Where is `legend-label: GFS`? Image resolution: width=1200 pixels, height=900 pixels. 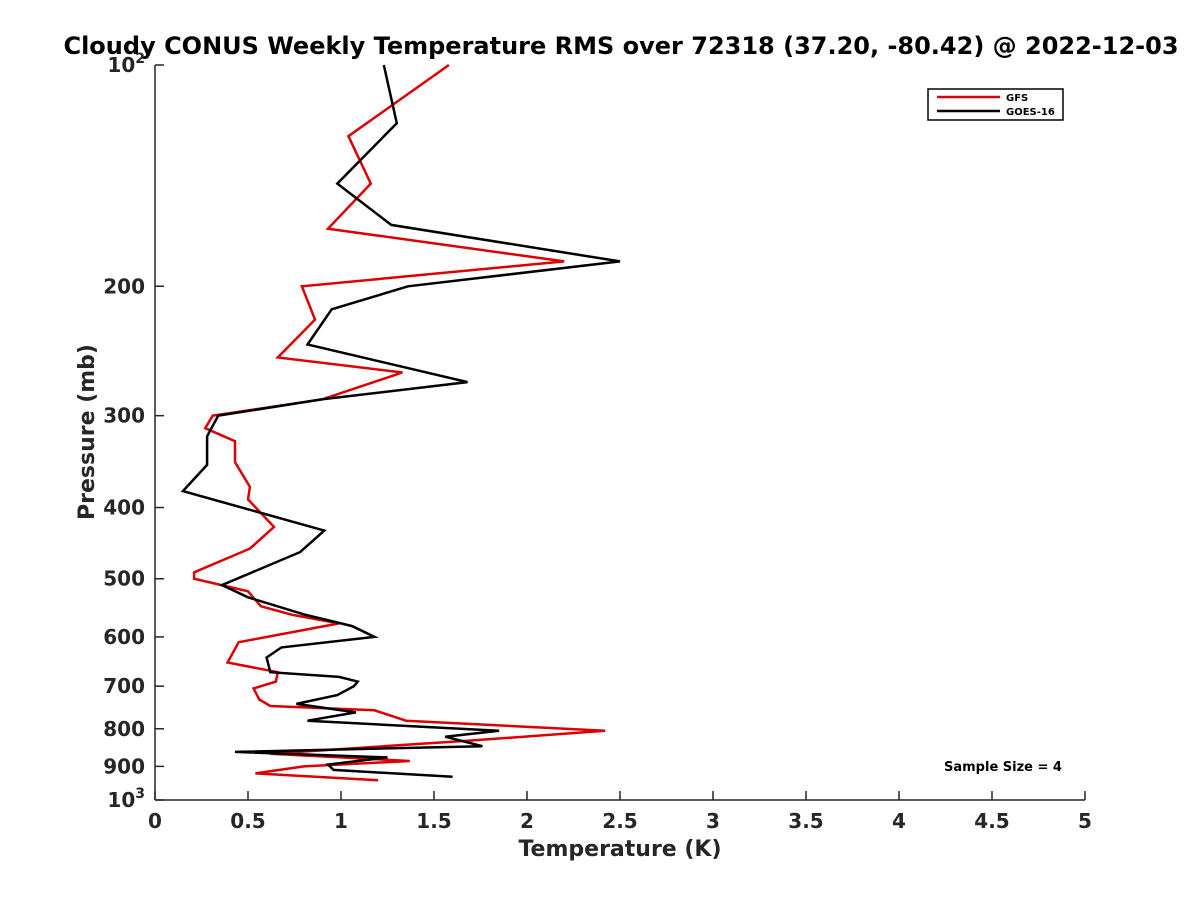
legend-label: GFS is located at coordinates (1017, 98).